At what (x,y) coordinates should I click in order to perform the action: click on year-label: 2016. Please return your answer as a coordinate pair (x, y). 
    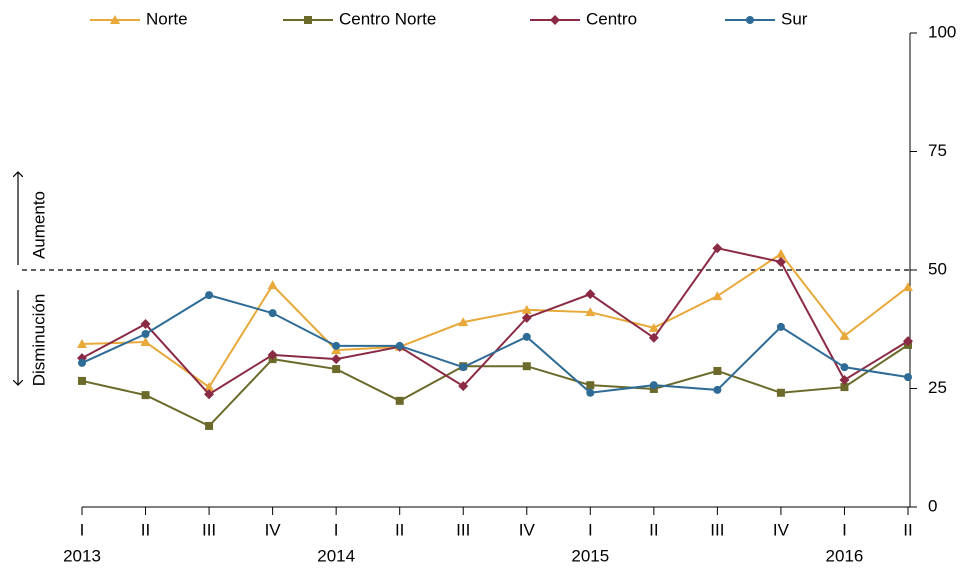
    Looking at the image, I should click on (845, 555).